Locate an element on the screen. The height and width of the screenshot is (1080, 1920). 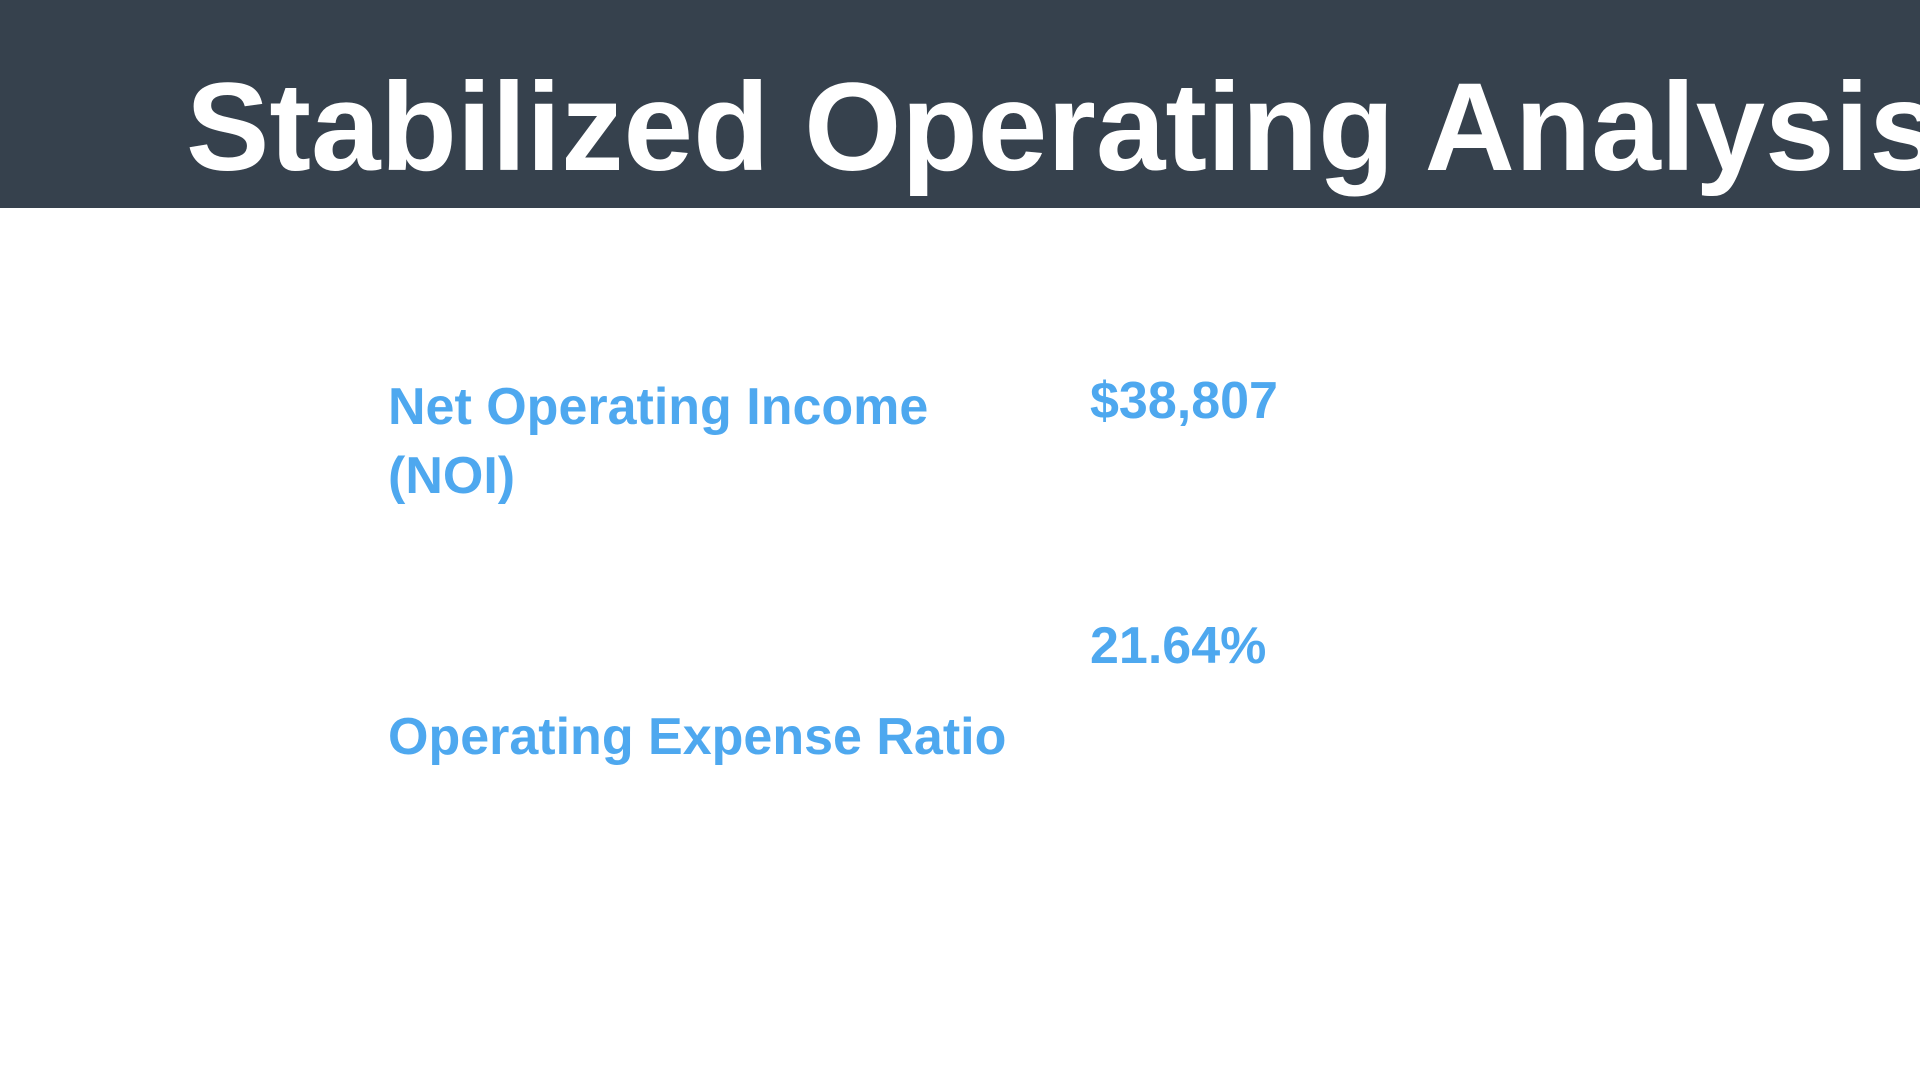
metric-value: 21.64% is located at coordinates (1178, 646).